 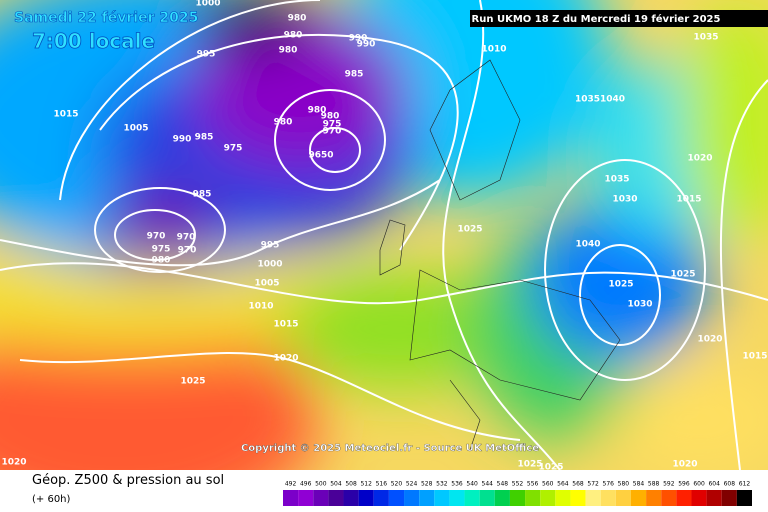 I want to click on scale-label: 528, so click(x=427, y=484).